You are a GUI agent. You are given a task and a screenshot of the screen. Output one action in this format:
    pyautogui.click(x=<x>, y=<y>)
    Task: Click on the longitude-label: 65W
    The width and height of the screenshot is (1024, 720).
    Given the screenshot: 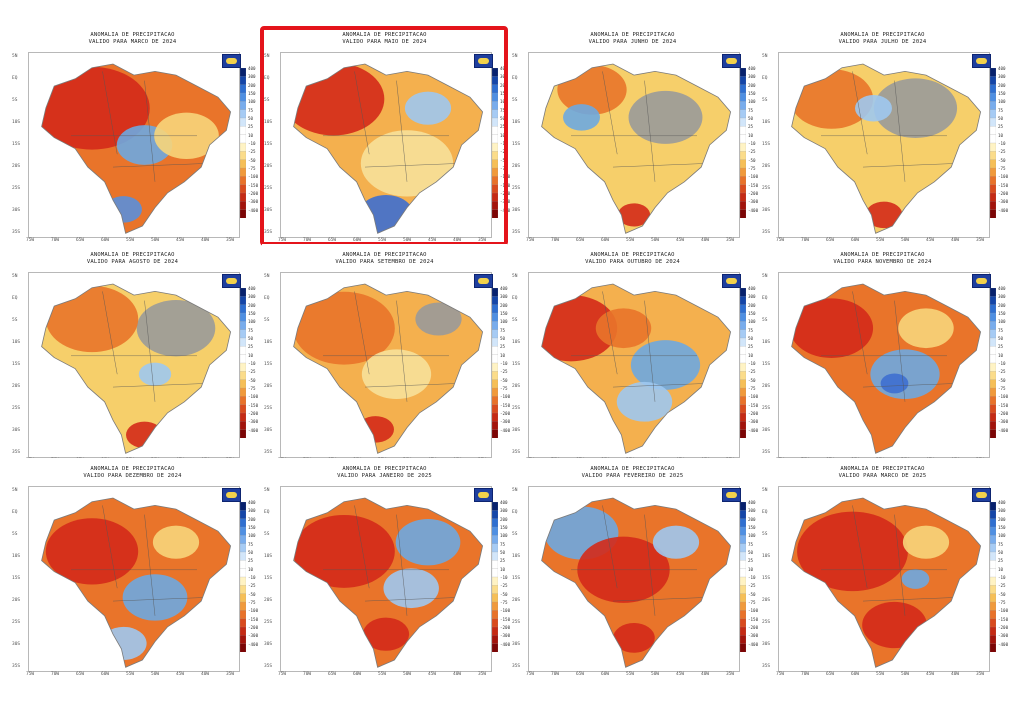 What is the action you would take?
    pyautogui.click(x=332, y=240)
    